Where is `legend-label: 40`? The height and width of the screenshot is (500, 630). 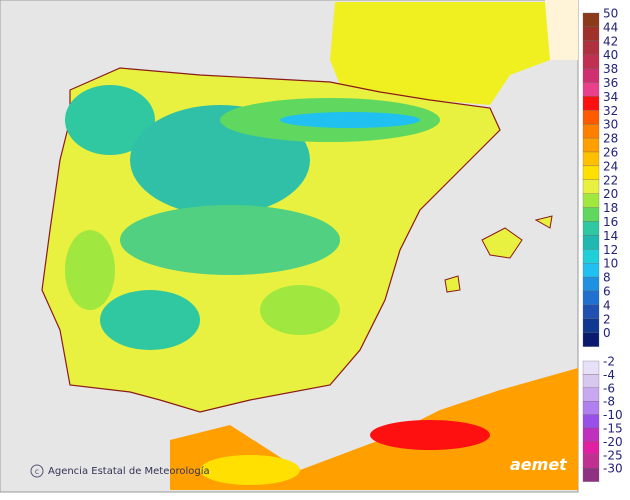
legend-label: 40 is located at coordinates (610, 55).